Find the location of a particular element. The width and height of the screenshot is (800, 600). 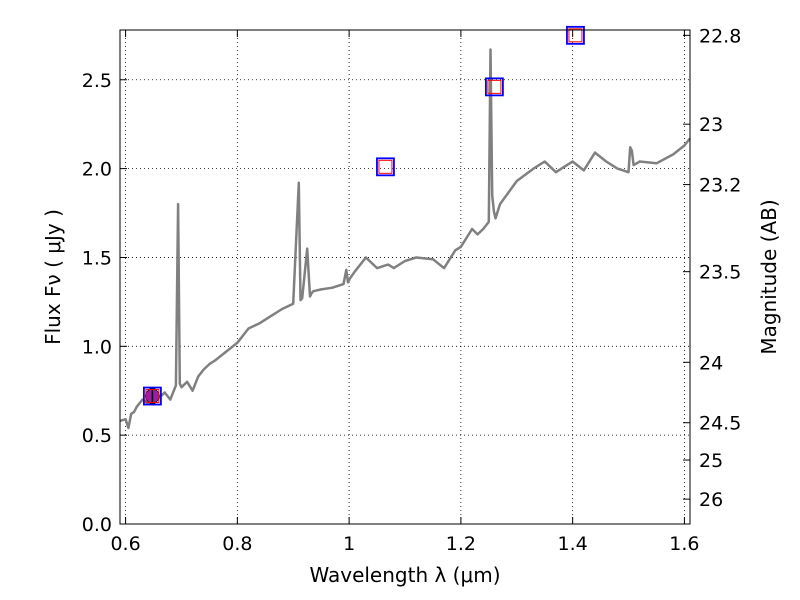

mag-tick-label: 26 is located at coordinates (711, 500).